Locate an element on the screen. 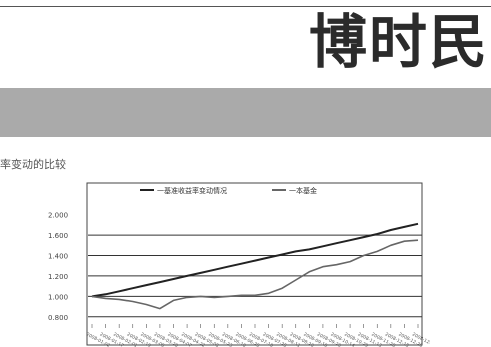 The image size is (491, 347). top-rule is located at coordinates (245, 6).